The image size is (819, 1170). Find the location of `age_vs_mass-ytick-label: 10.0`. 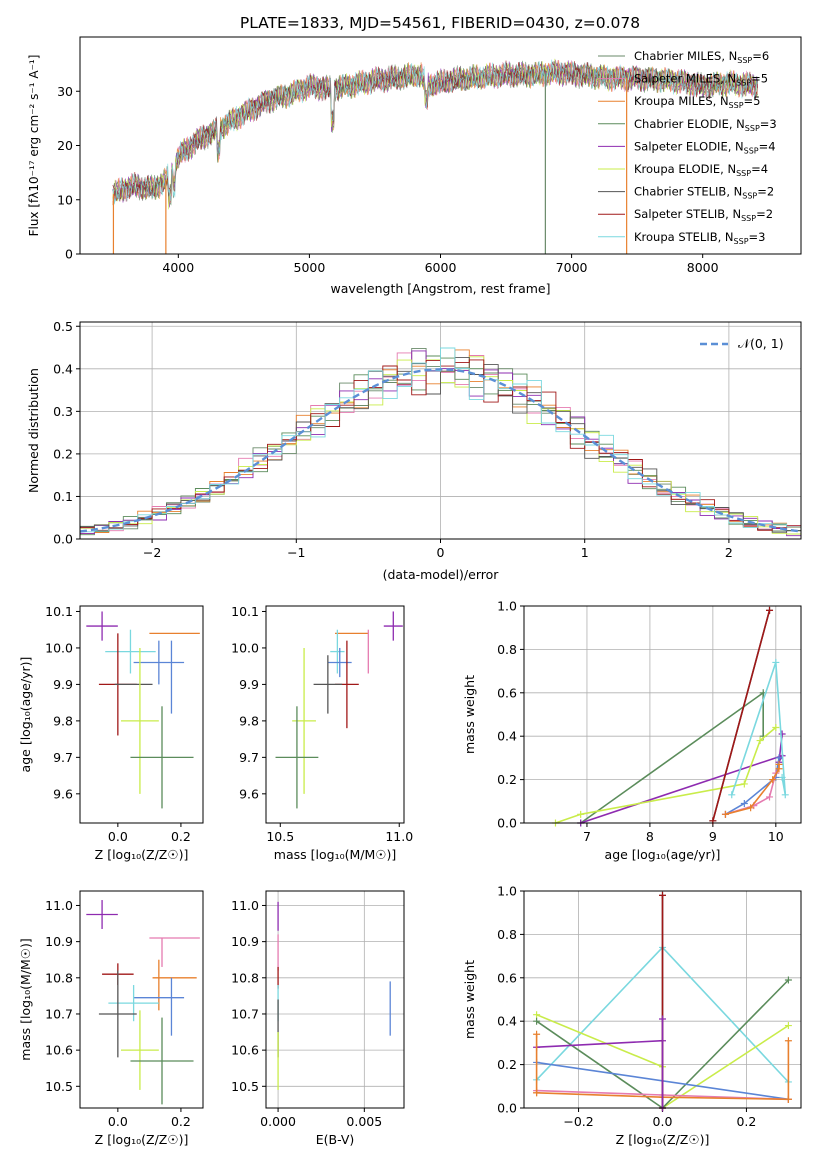

age_vs_mass-ytick-label: 10.0 is located at coordinates (245, 647).